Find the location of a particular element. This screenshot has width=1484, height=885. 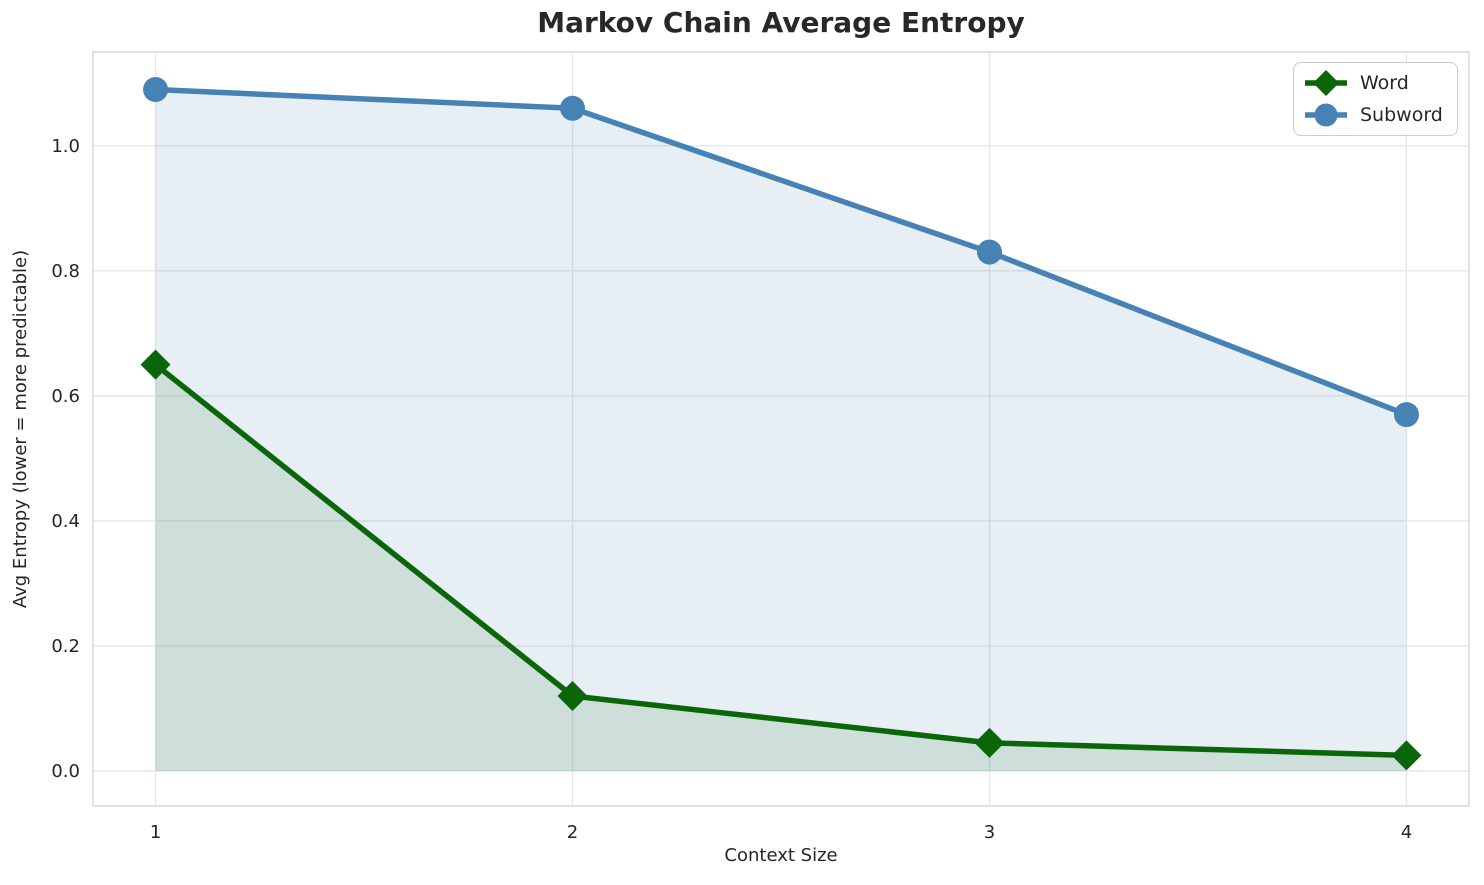

legend-item-word: Word is located at coordinates (1372, 83).